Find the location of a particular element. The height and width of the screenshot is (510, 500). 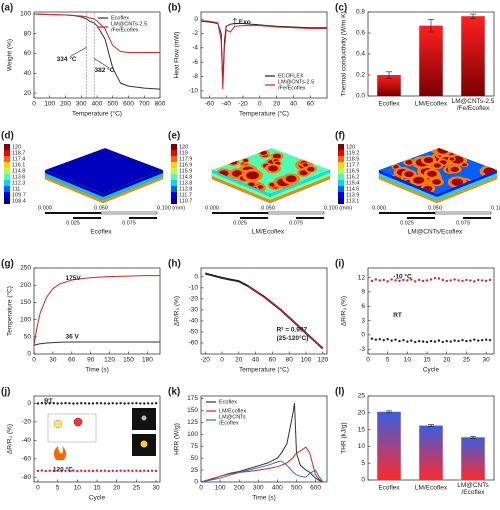

series-label: 36 V is located at coordinates (73, 337).